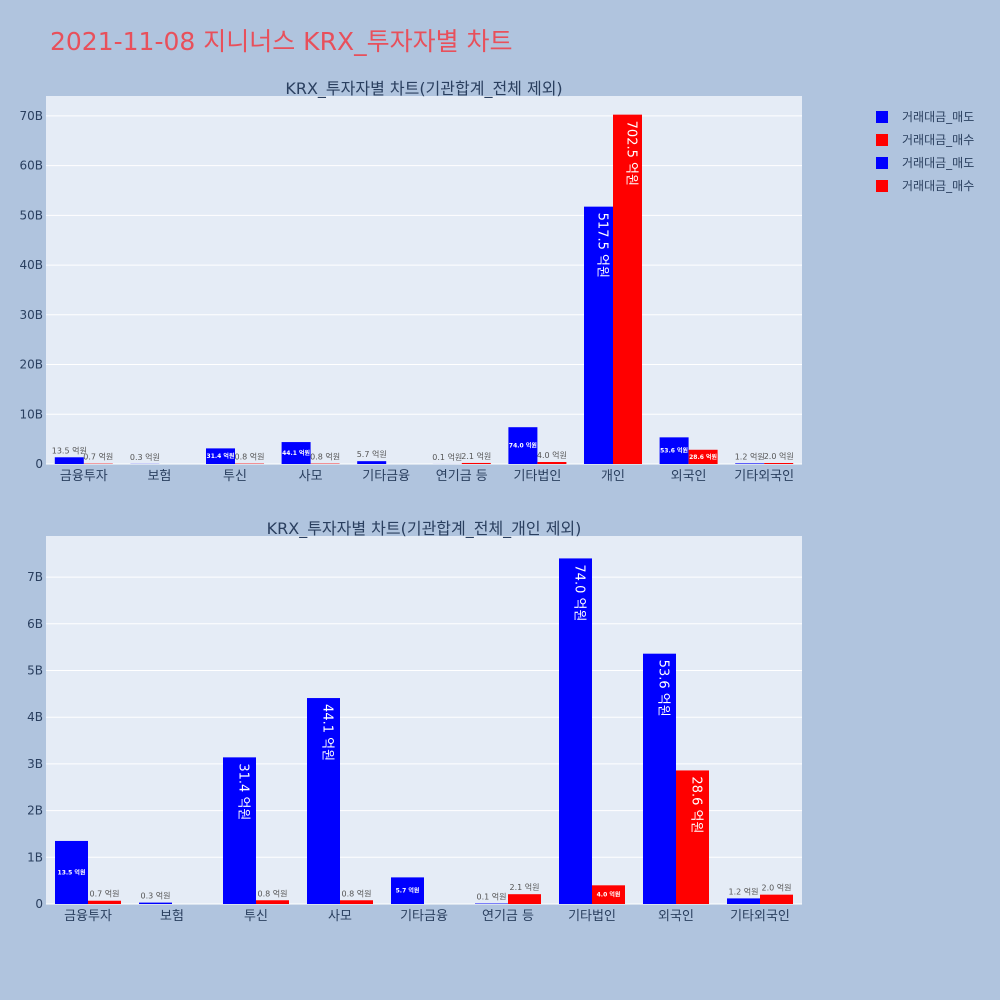  What do you see at coordinates (31, 265) in the screenshot?
I see `y-tick-label: 40B` at bounding box center [31, 265].